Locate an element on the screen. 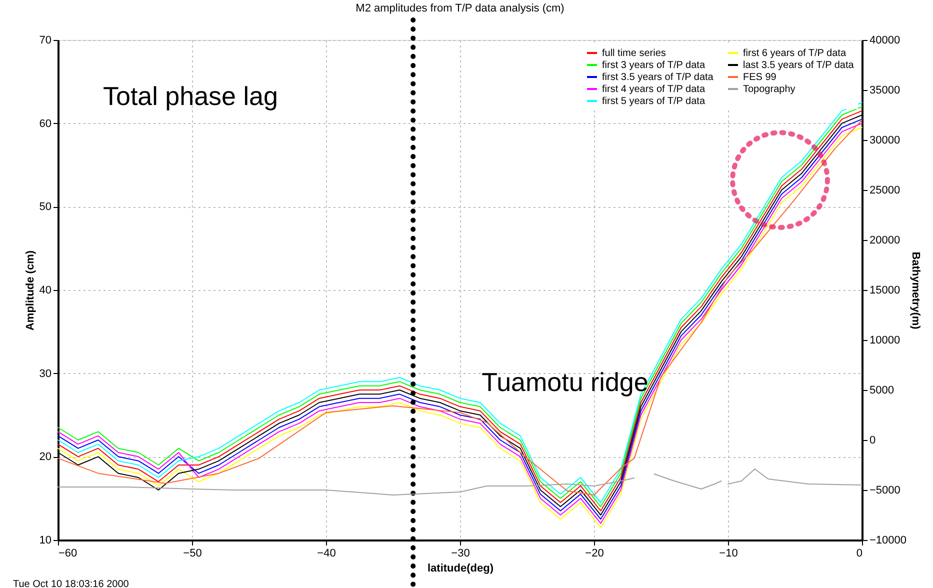 This screenshot has height=588, width=933. legend-label: first 5 years of T/P data is located at coordinates (654, 101).